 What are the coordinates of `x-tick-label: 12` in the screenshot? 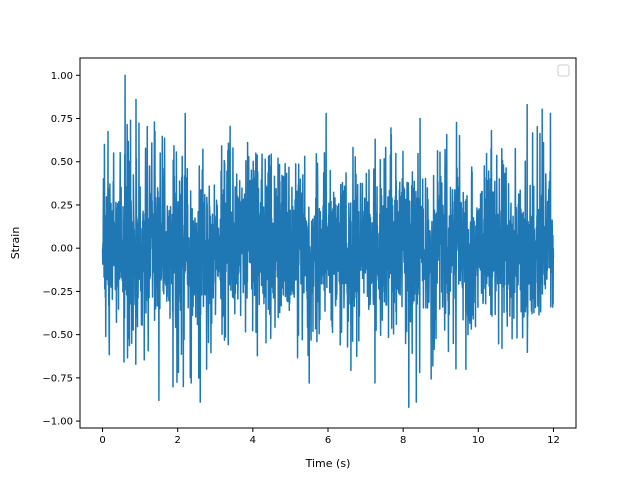 It's located at (553, 440).